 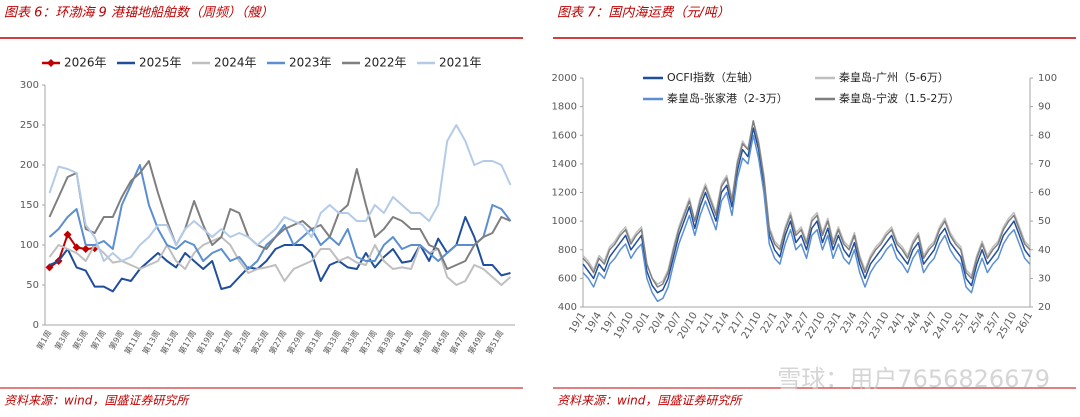 I want to click on y-tick-label: 300, so click(x=29, y=85).